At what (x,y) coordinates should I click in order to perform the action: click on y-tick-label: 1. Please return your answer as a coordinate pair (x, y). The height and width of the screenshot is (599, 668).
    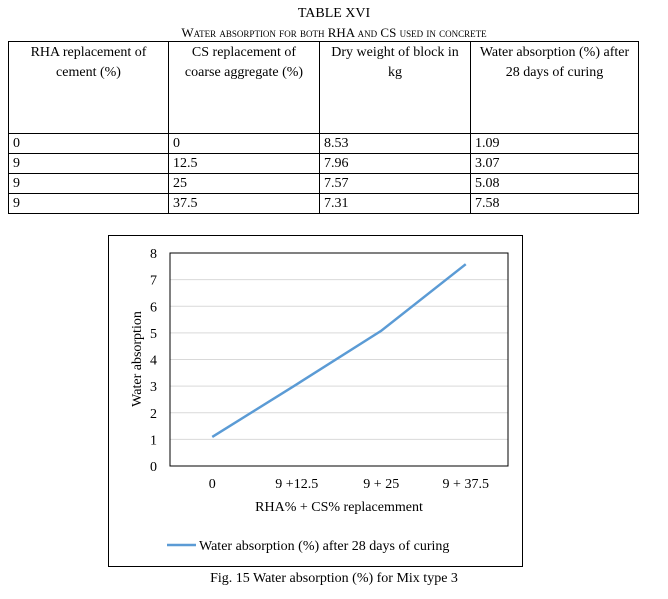
    Looking at the image, I should click on (153, 440).